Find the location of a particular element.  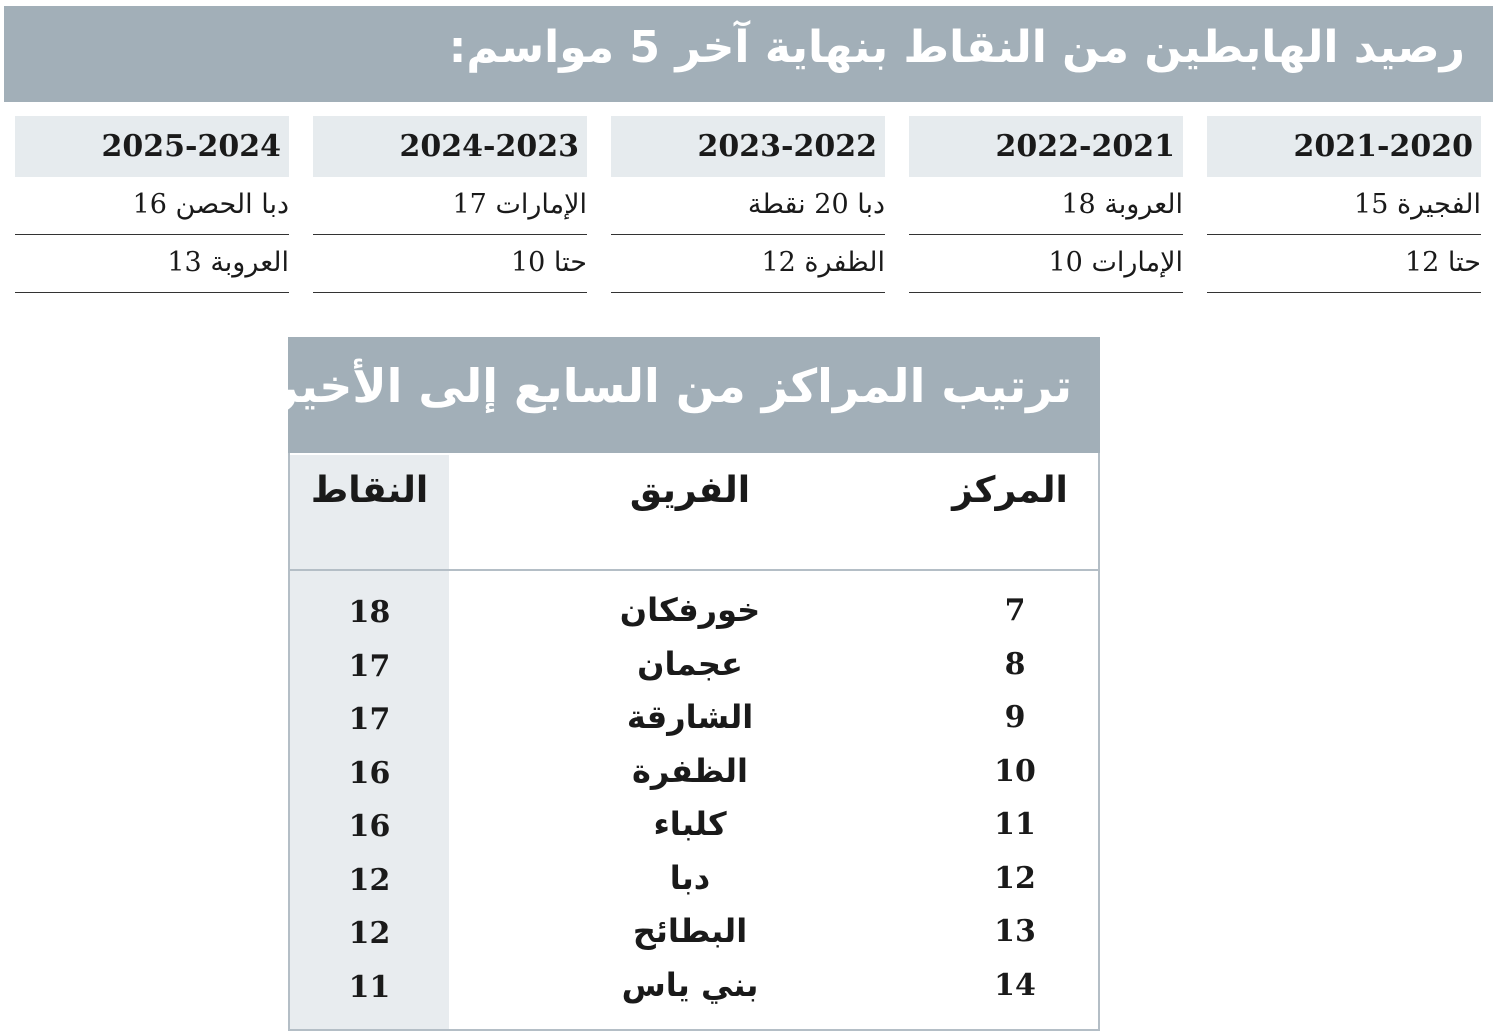

standings-title-bar: ترتيب المراكز من السابع إلى الأخير is located at coordinates (686, 395).